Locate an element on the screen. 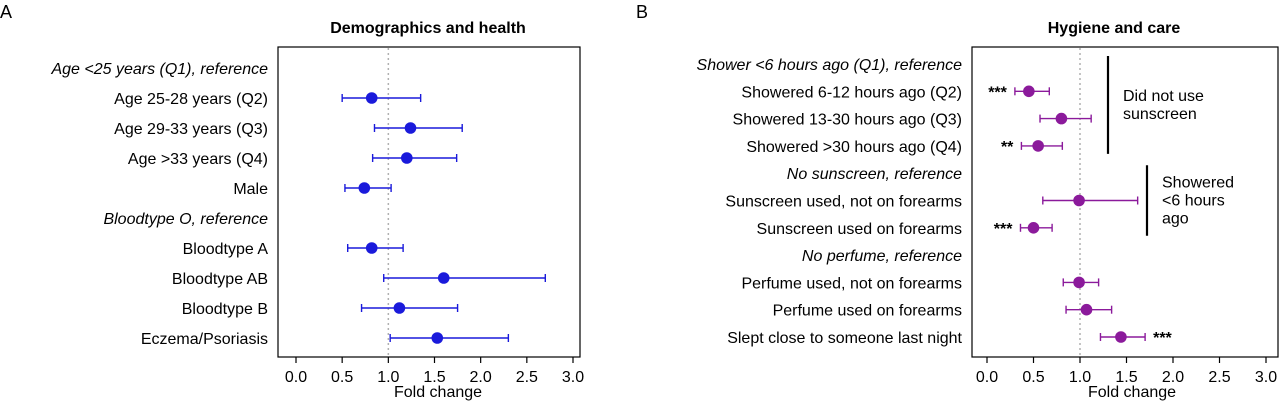  row-label: Bloodtype O, reference is located at coordinates (185, 219).